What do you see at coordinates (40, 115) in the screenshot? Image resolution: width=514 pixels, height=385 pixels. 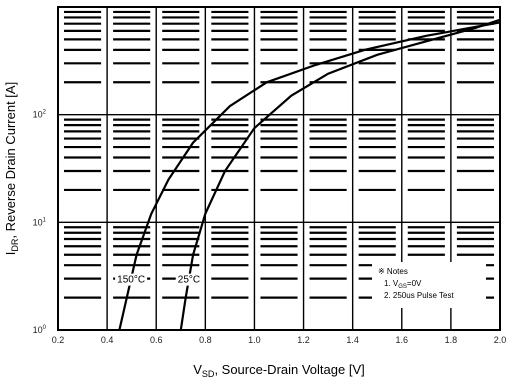 I see `y-tick-label: 102` at bounding box center [40, 115].